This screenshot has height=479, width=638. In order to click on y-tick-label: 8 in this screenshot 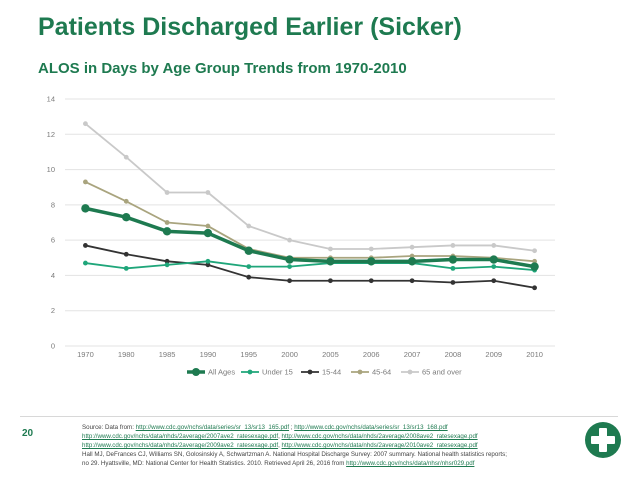, I will do `click(53, 204)`.